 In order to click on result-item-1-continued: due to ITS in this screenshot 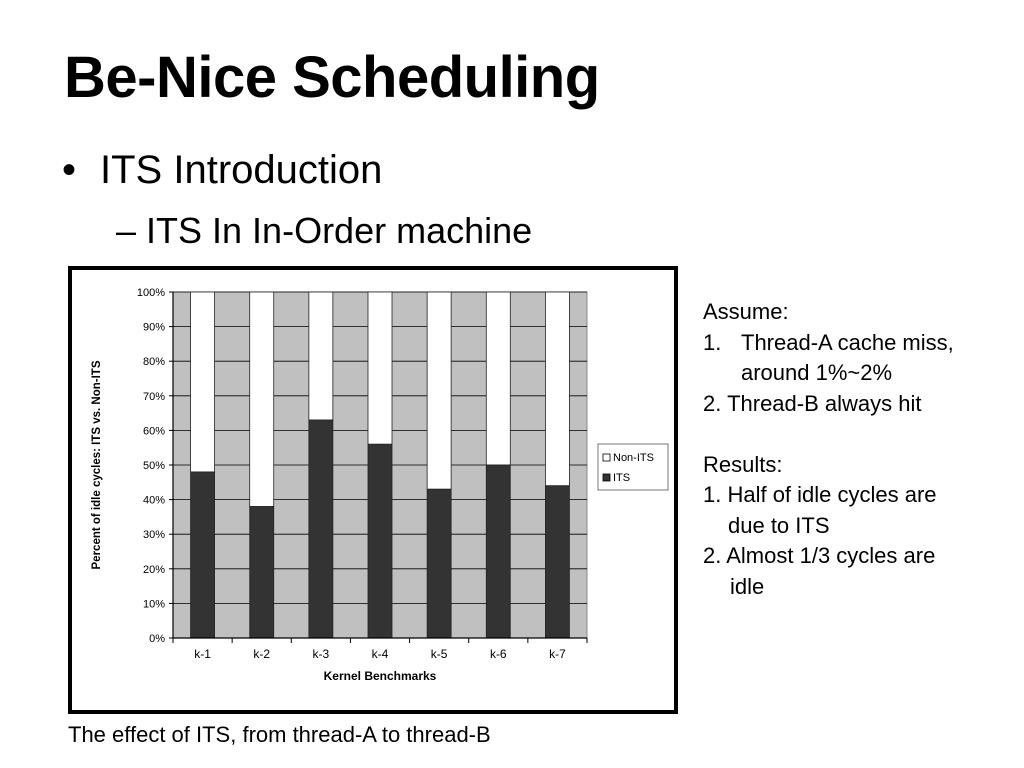, I will do `click(779, 525)`.